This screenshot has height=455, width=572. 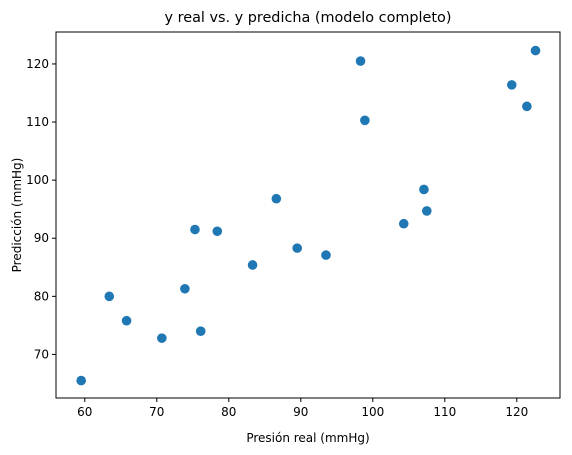 I want to click on x-tick-label: 70, so click(x=156, y=412).